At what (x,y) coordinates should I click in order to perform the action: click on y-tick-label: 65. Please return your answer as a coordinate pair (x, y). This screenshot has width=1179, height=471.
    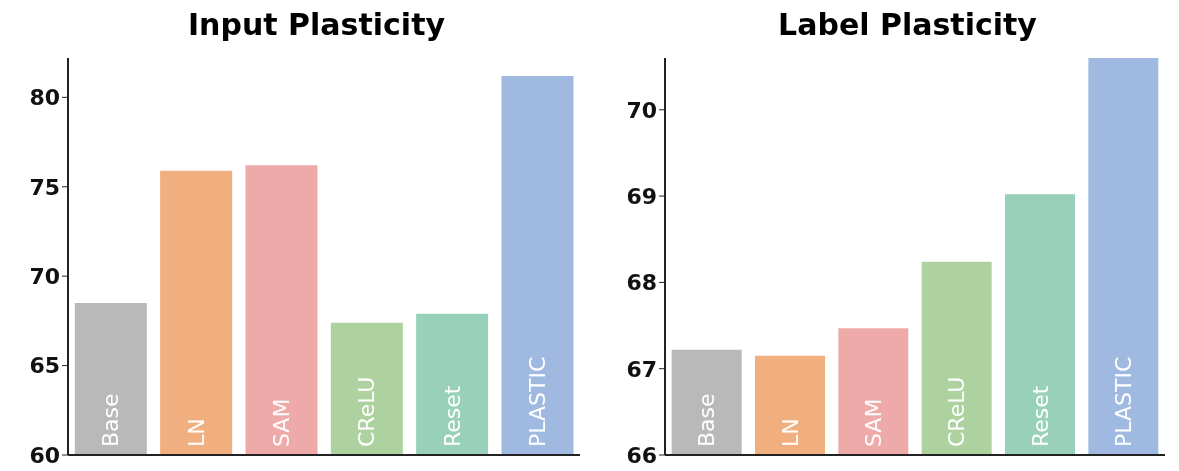
    Looking at the image, I should click on (44, 366).